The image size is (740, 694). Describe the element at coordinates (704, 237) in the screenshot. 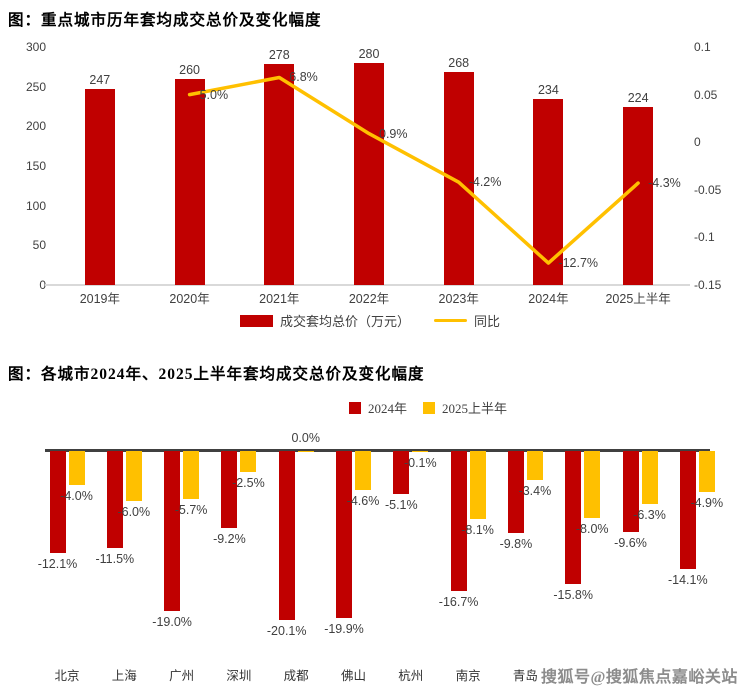

I see `axis-tick-right: -0.1` at that location.